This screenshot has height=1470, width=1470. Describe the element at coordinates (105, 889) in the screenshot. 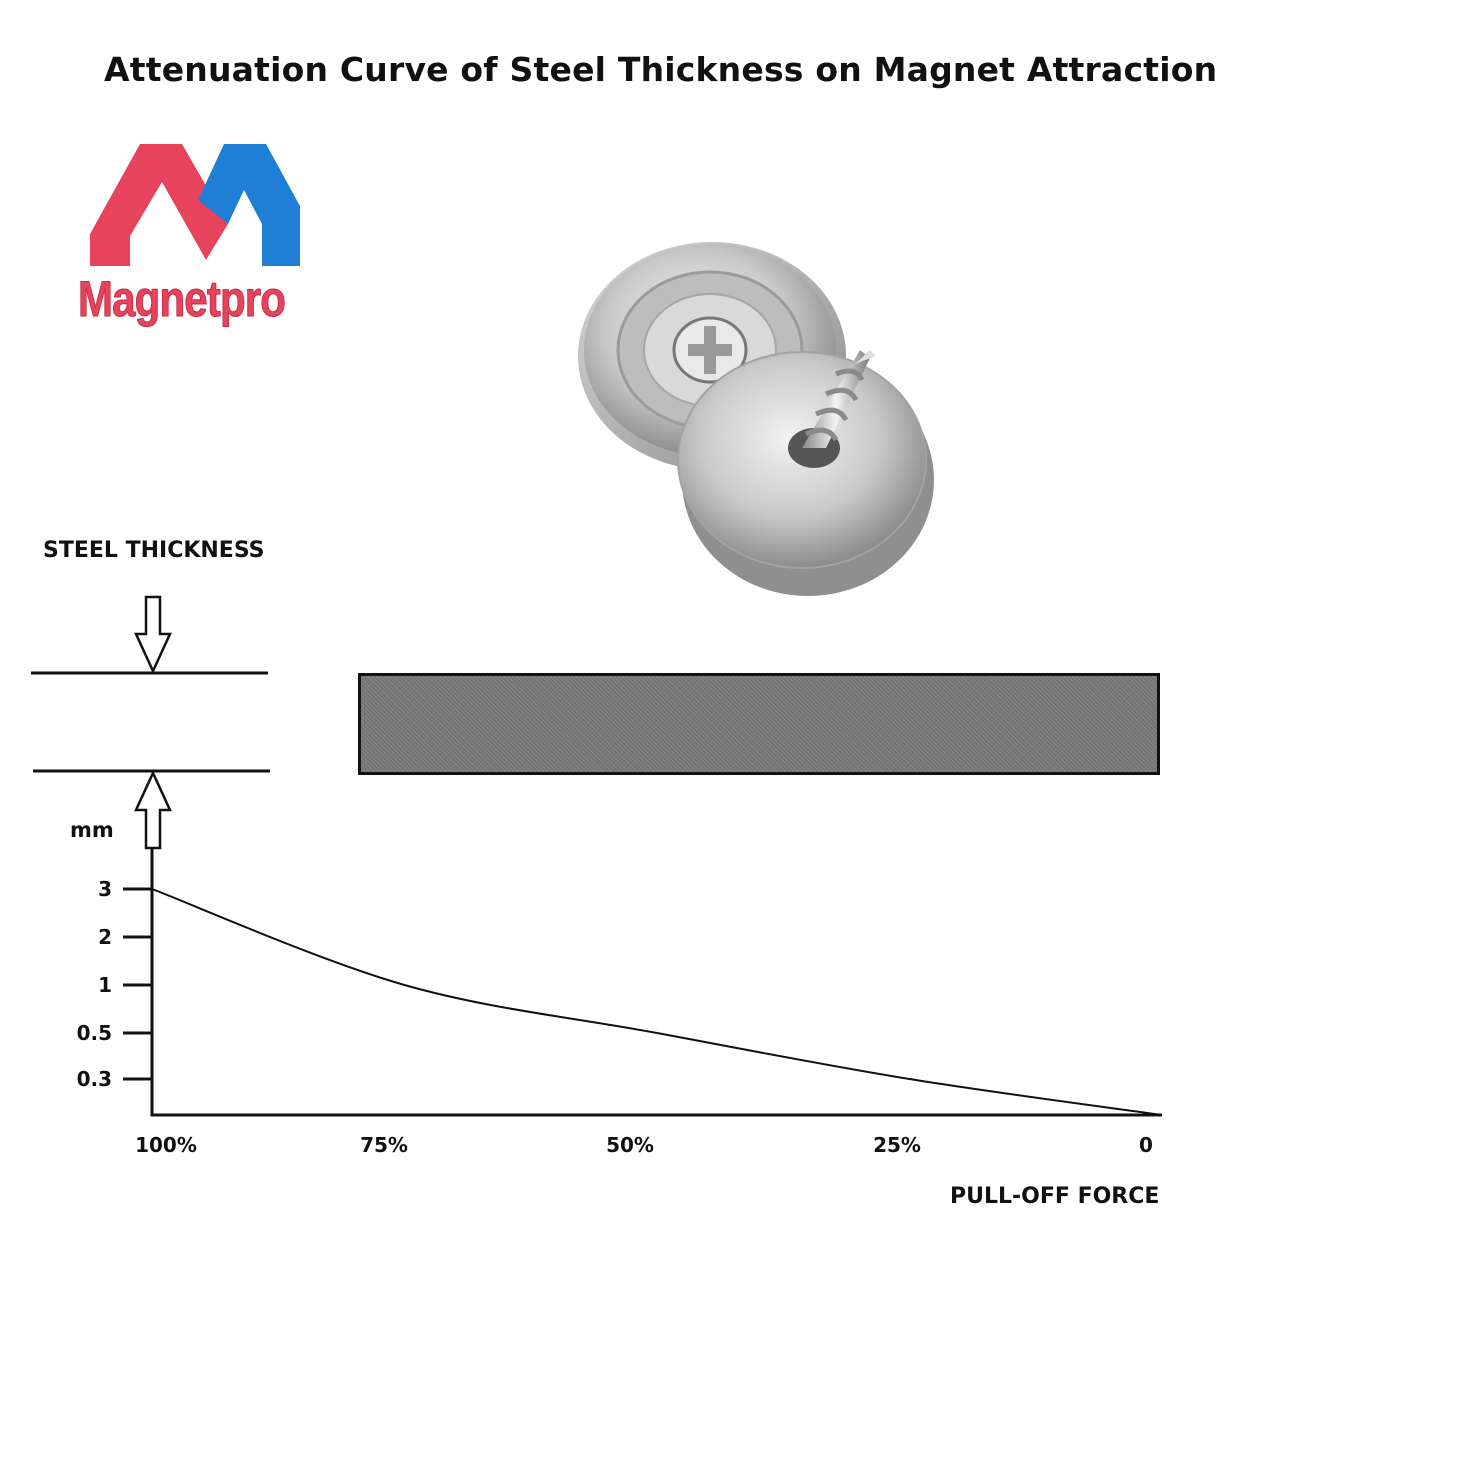

I see `y-tick-label: 3` at that location.